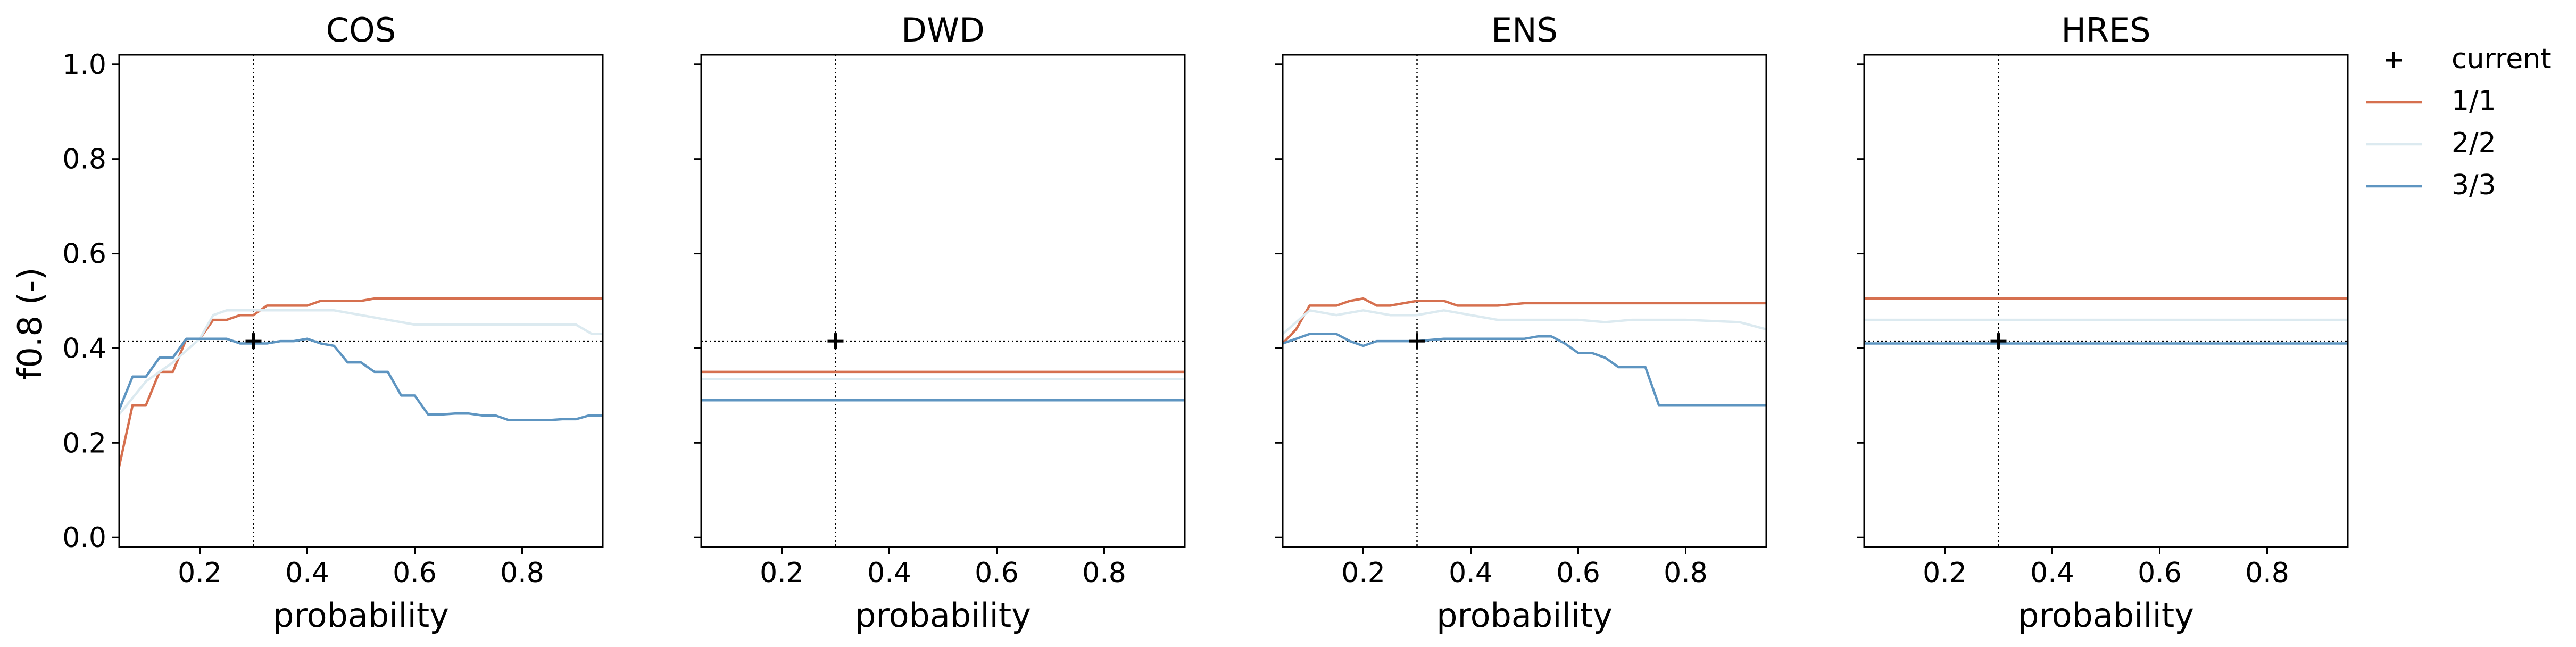 Image resolution: width=2576 pixels, height=647 pixels. Describe the element at coordinates (2502, 59) in the screenshot. I see `legend-label: current` at that location.